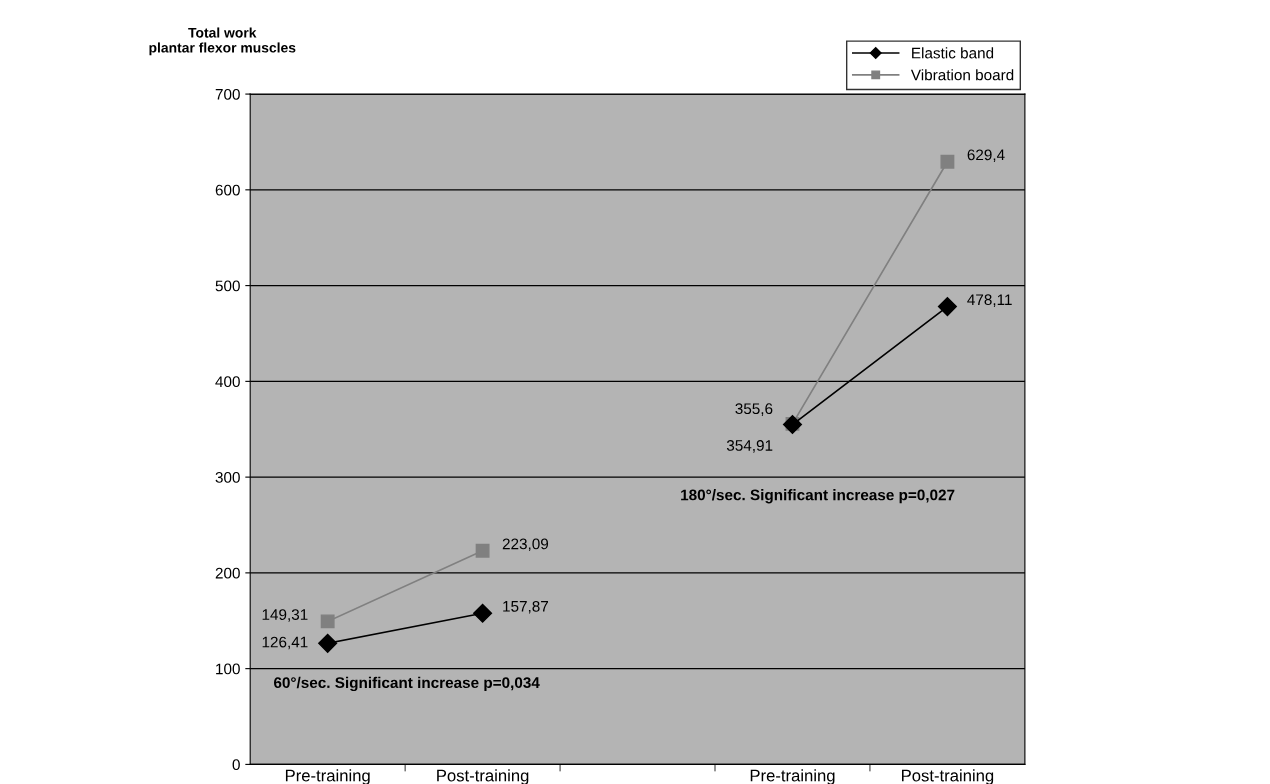 Image resolution: width=1270 pixels, height=784 pixels. What do you see at coordinates (749, 446) in the screenshot?
I see `data-label: 354,91` at bounding box center [749, 446].